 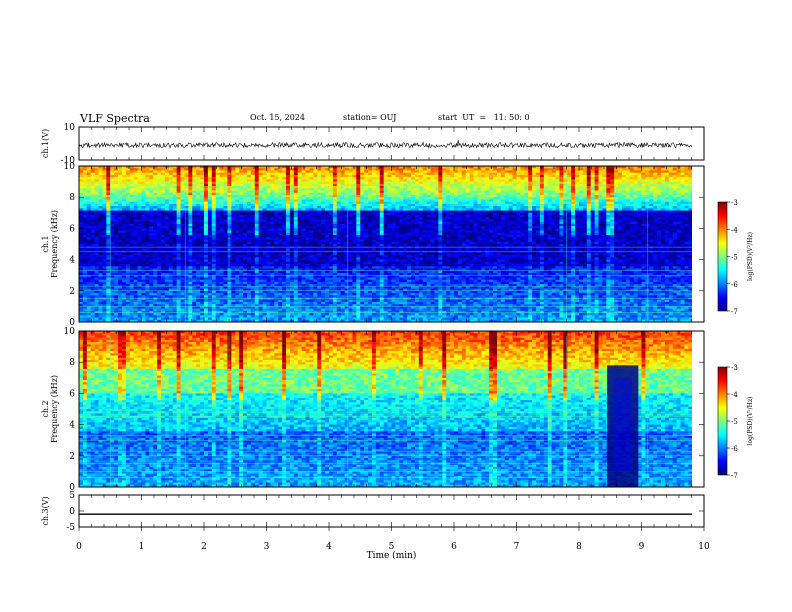 I want to click on ch3-wave-ylabel: ch.3(V), so click(x=45, y=510).